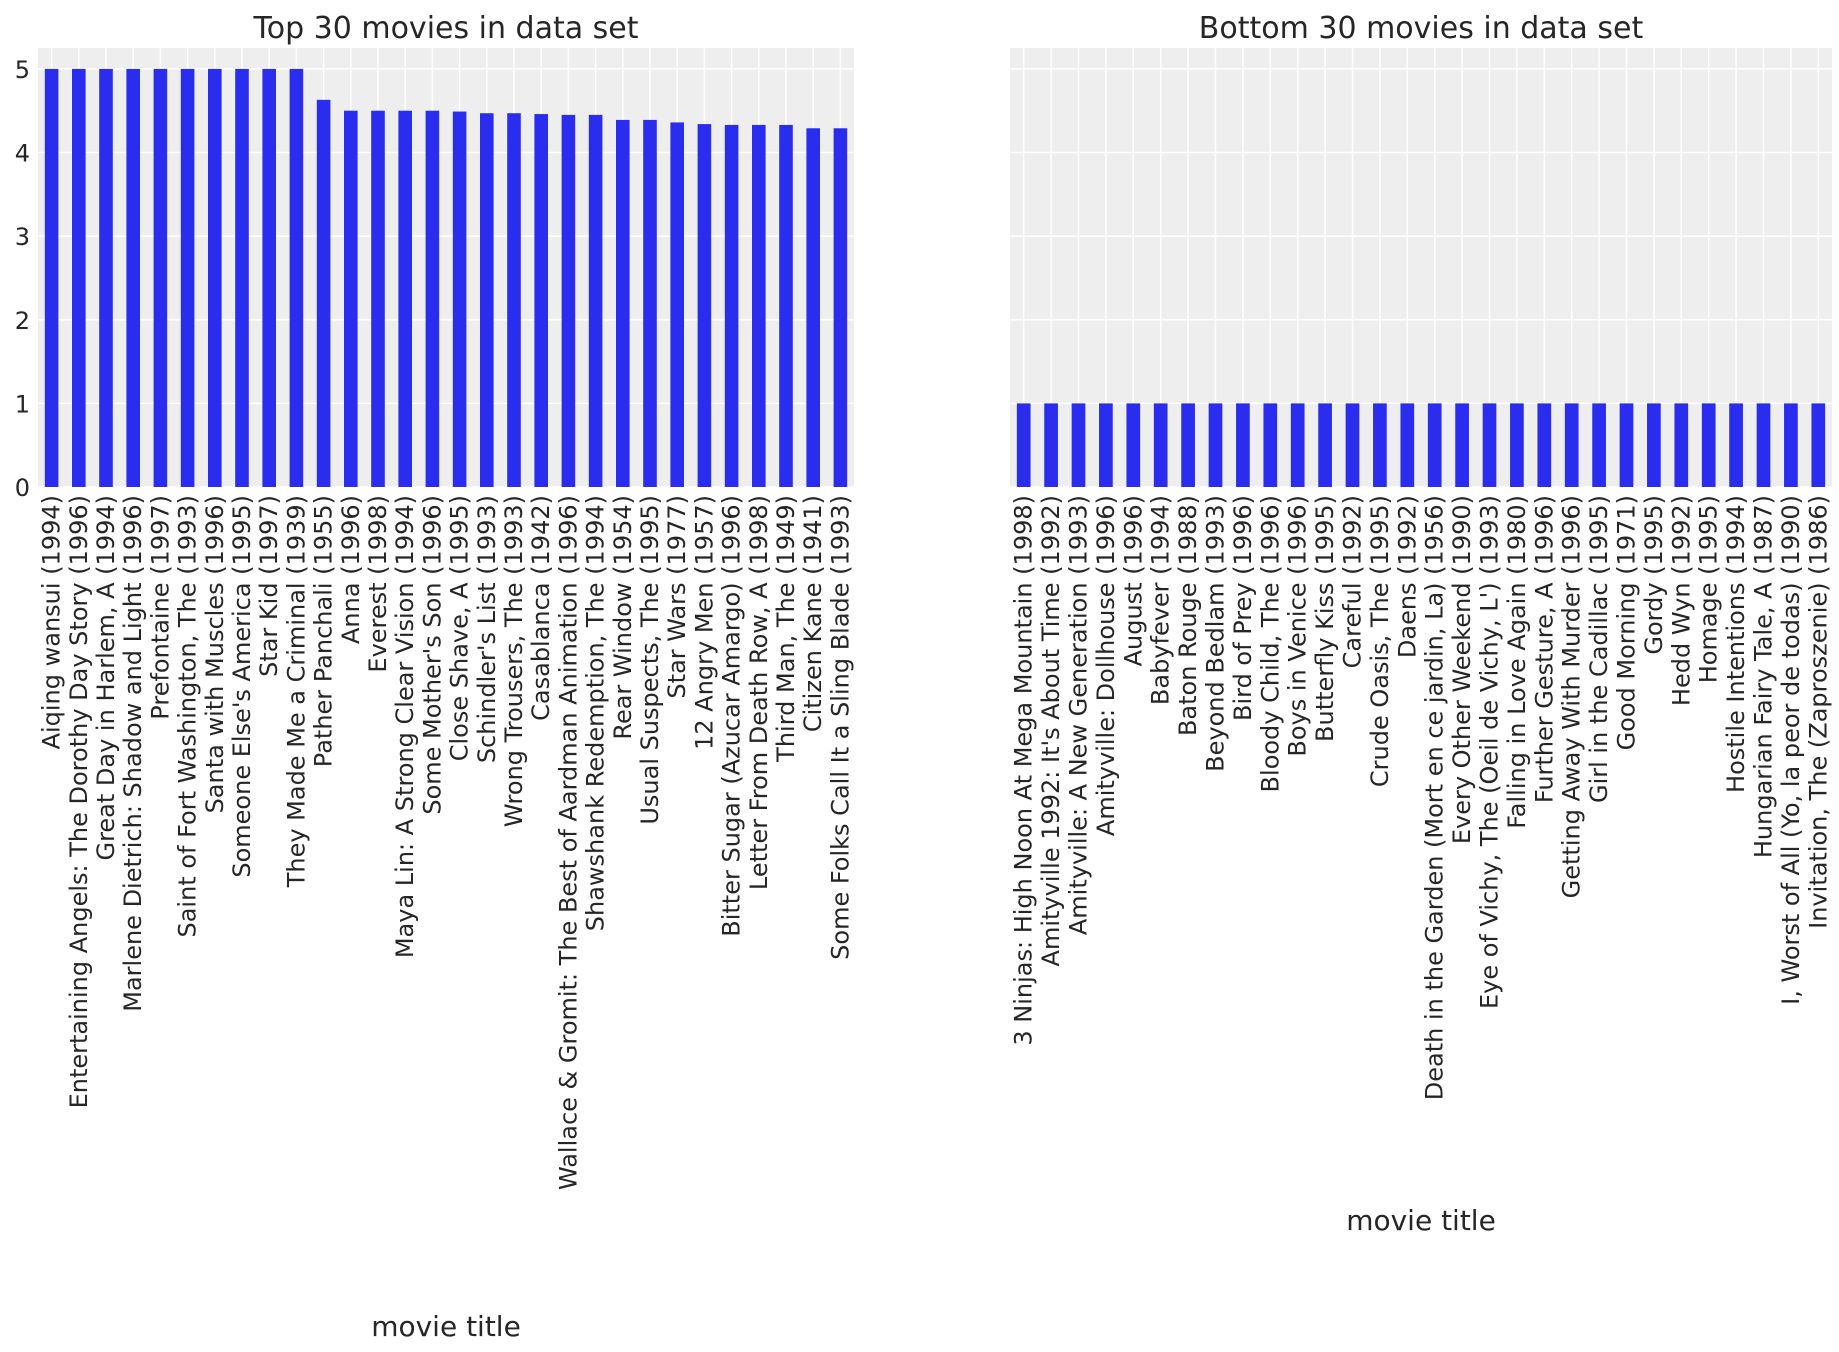 This screenshot has width=1839, height=1352. Describe the element at coordinates (1654, 575) in the screenshot. I see `x-tick-label: Gordy (1995)` at that location.